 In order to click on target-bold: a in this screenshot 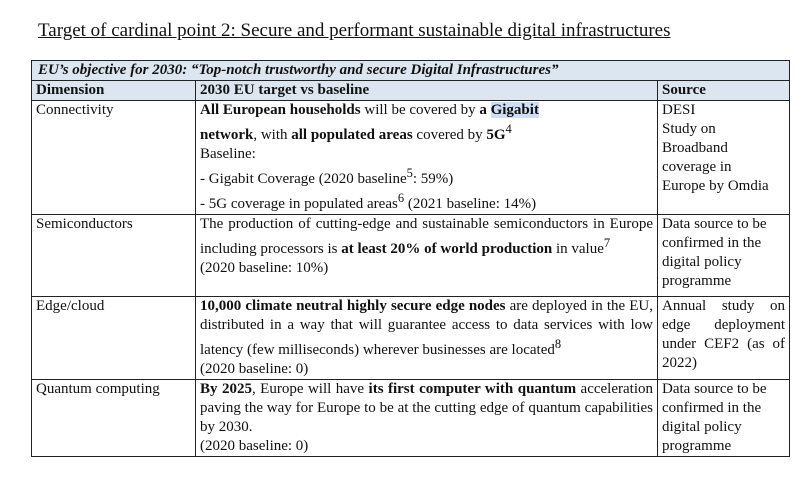, I will do `click(485, 110)`.